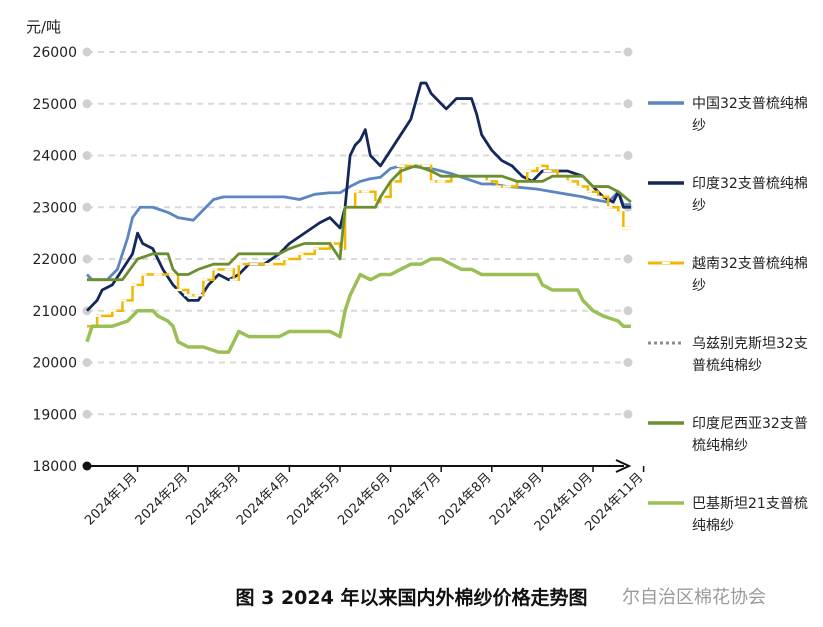  I want to click on legend-item-2: 印度32支普梳纯棉纱, so click(728, 194).